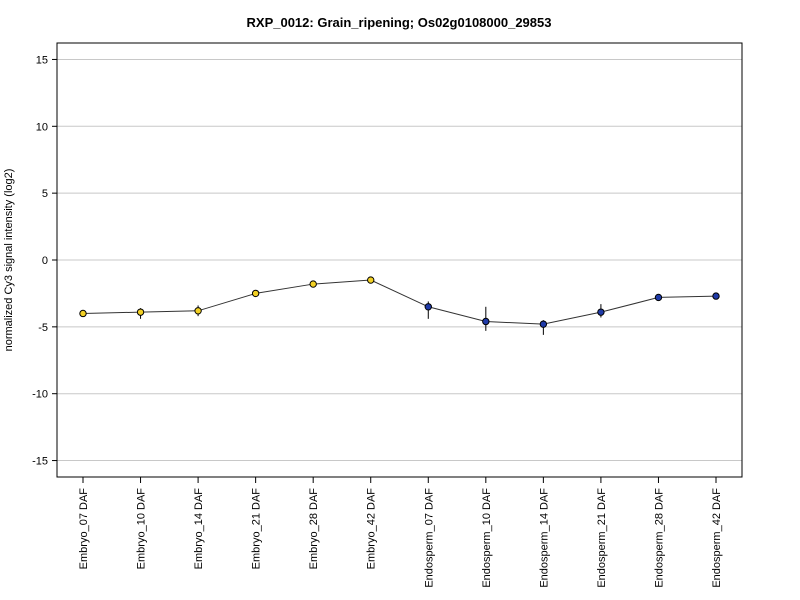 This screenshot has height=600, width=800. Describe the element at coordinates (257, 529) in the screenshot. I see `x-tick-label: Embryo_21 DAF` at that location.